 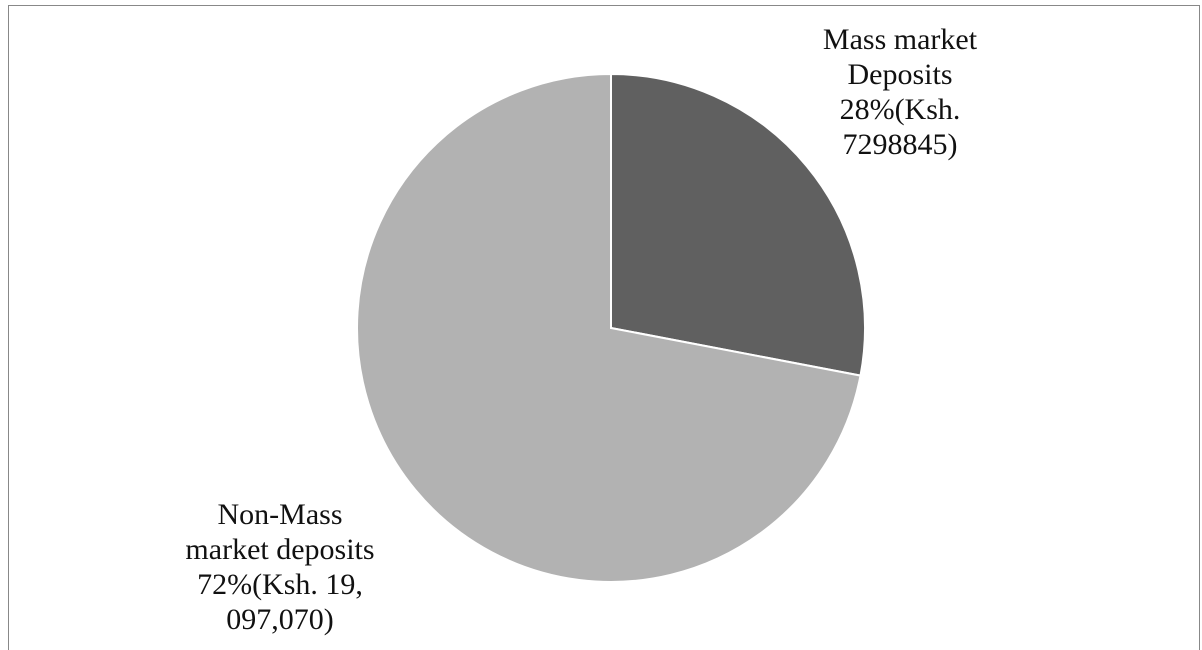 What do you see at coordinates (738, 224) in the screenshot?
I see `pie-slice` at bounding box center [738, 224].